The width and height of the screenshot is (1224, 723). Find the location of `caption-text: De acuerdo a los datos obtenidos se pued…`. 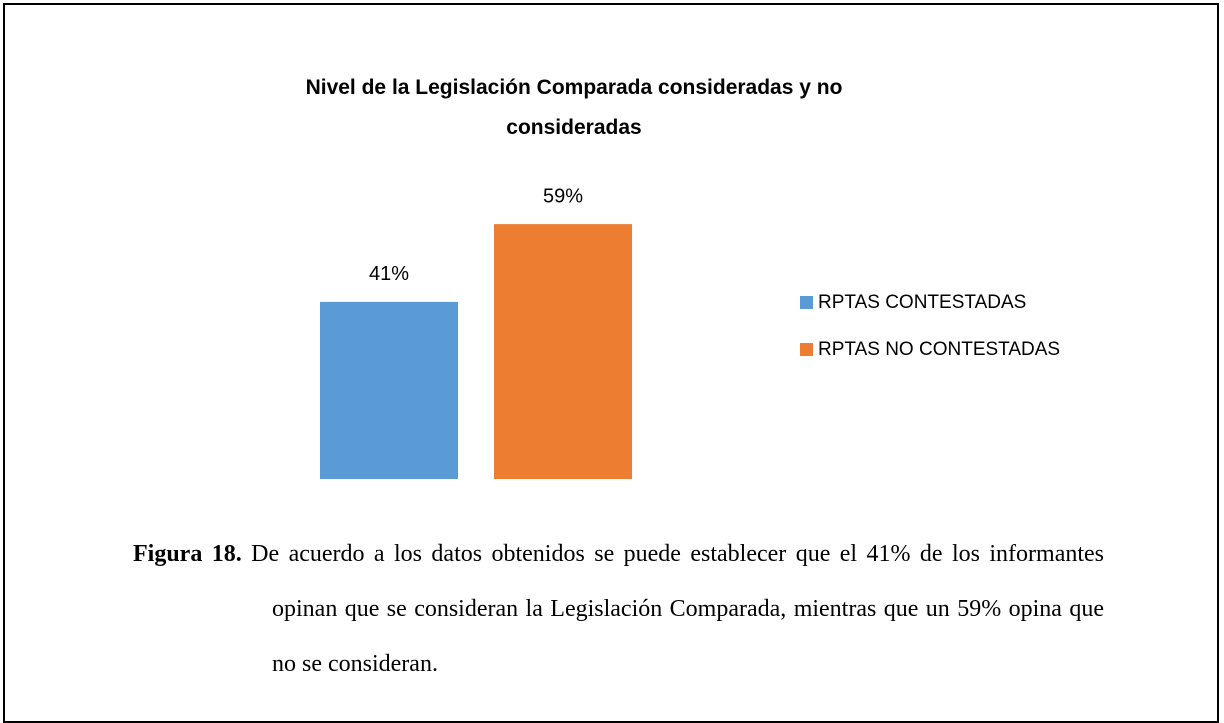

caption-text: De acuerdo a los datos obtenidos se pued… is located at coordinates (678, 609).